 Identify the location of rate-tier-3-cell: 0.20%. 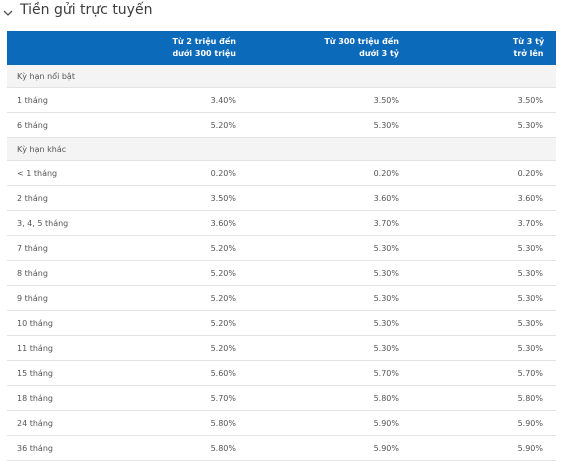
(480, 173).